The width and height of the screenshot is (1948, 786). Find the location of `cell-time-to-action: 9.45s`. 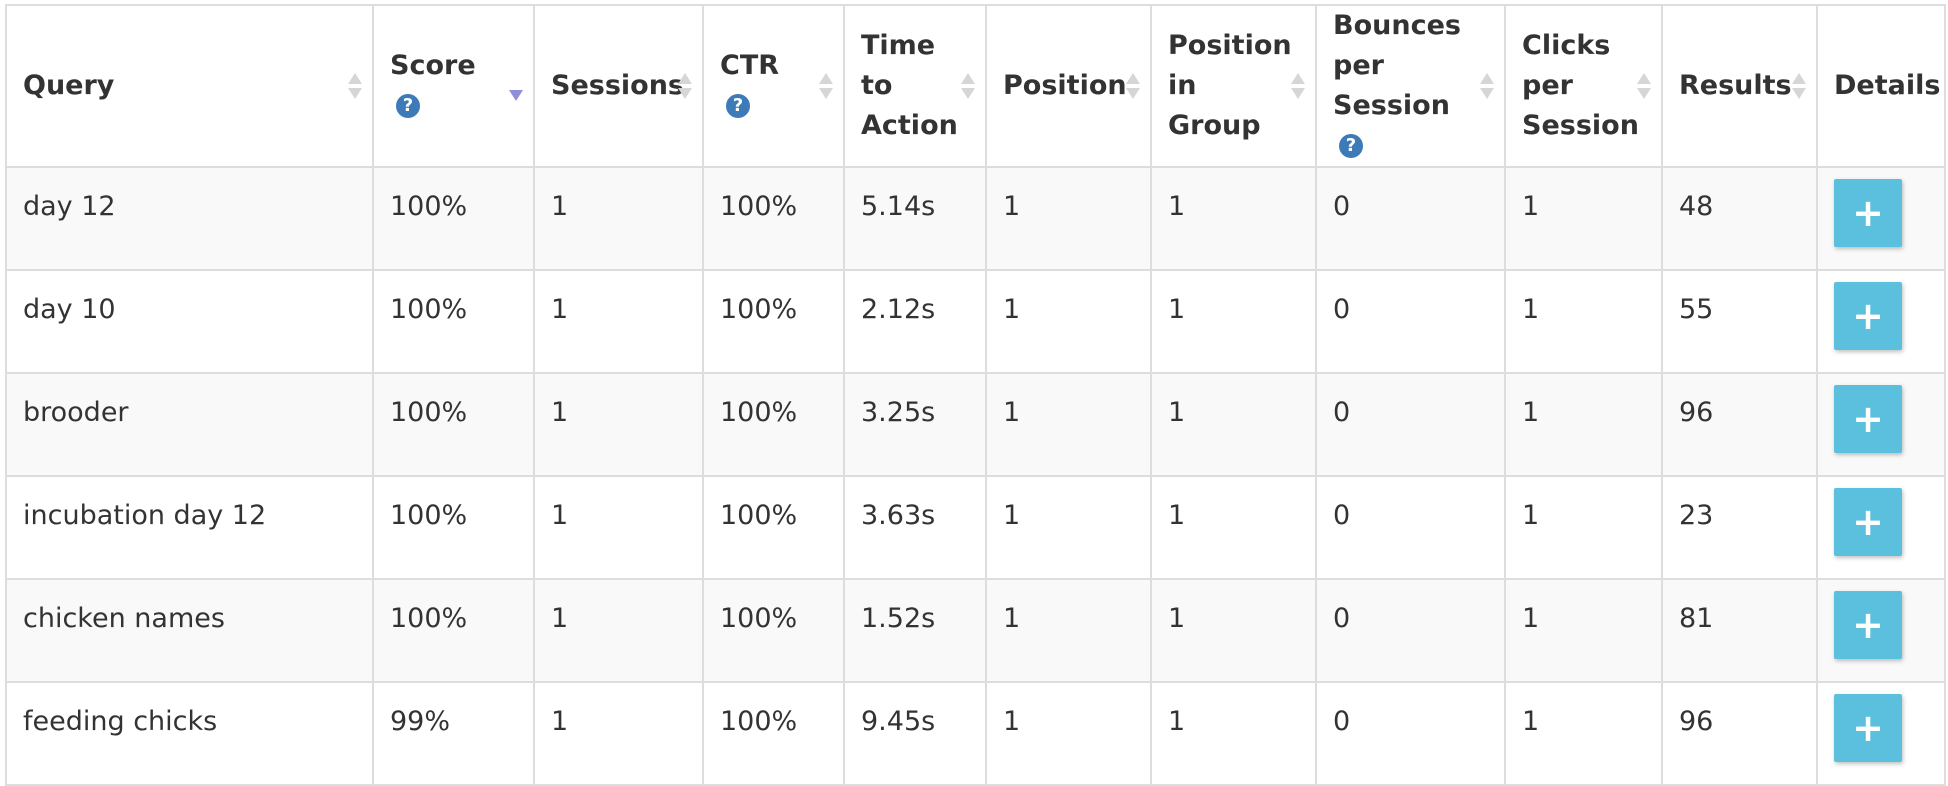

cell-time-to-action: 9.45s is located at coordinates (915, 733).